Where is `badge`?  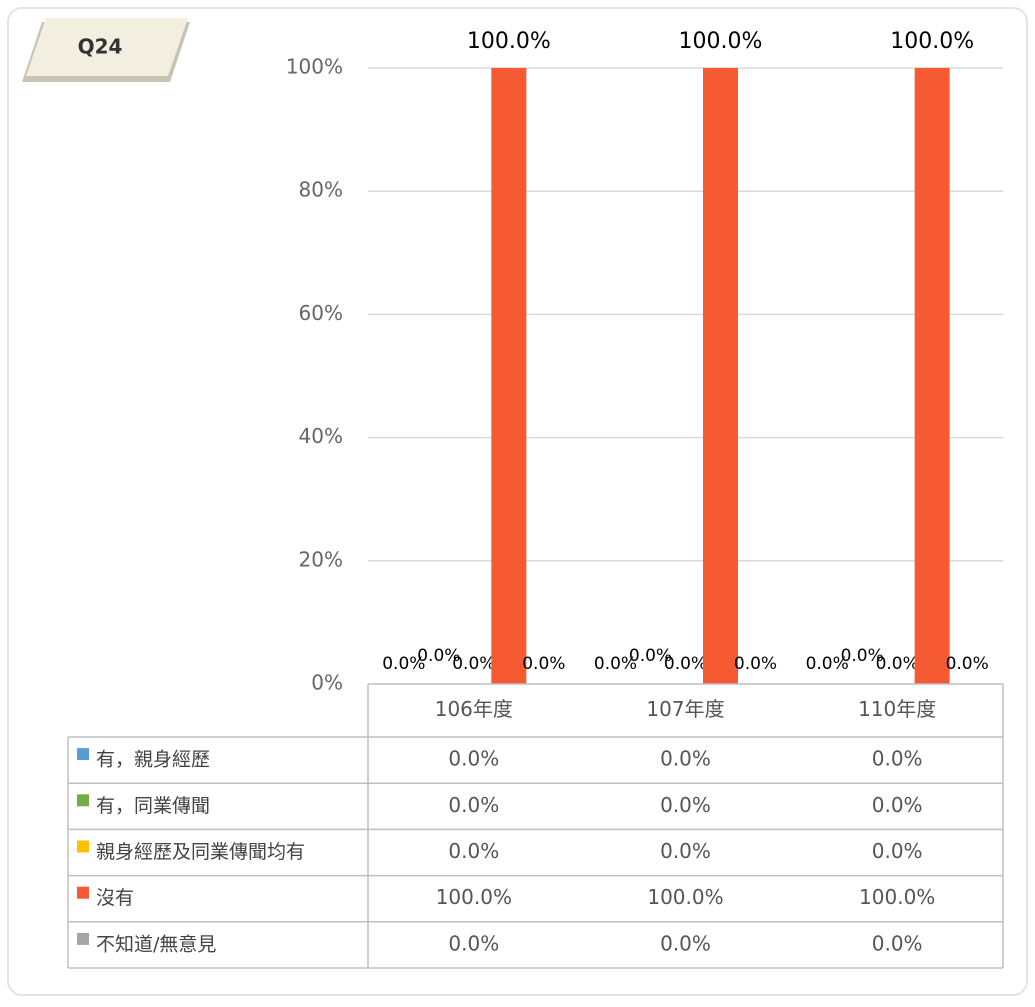 badge is located at coordinates (107, 47).